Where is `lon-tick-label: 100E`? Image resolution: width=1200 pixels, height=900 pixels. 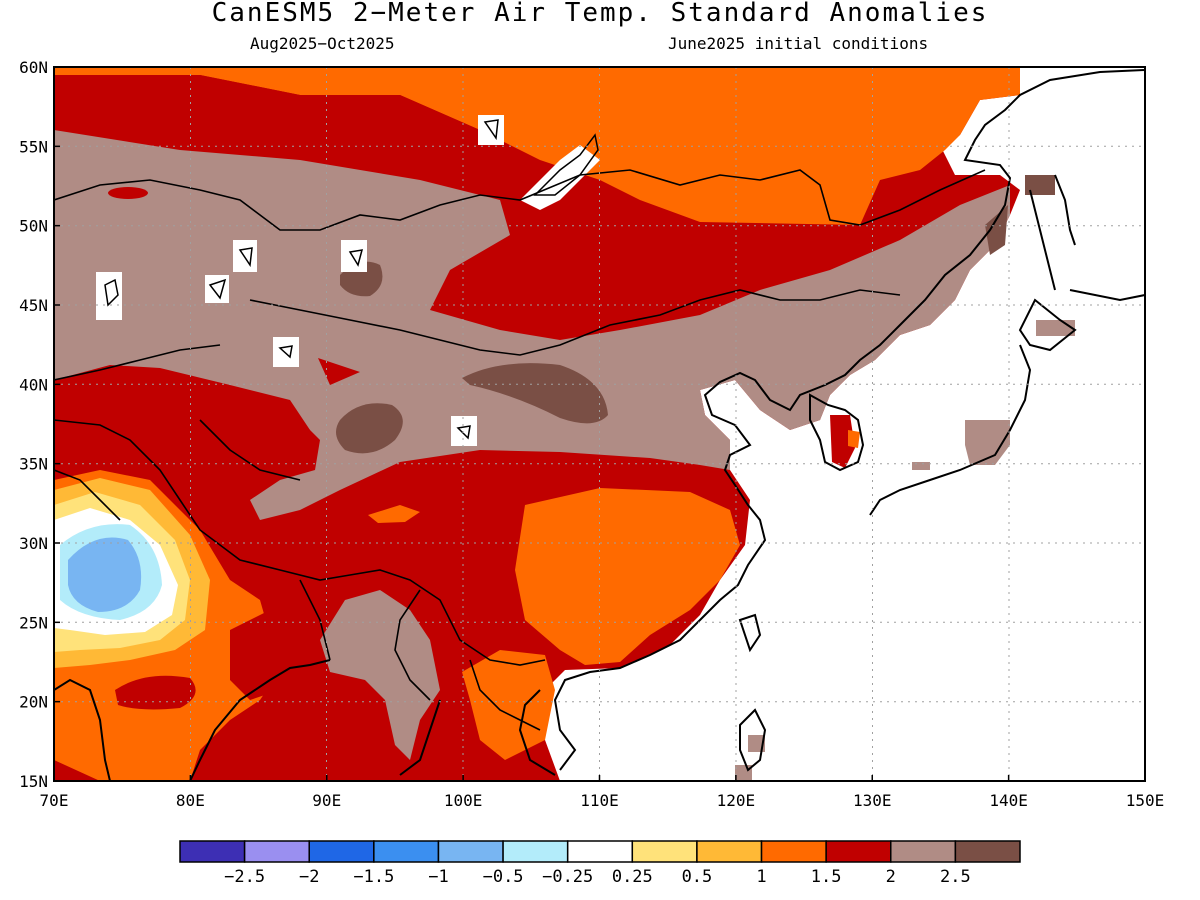 lon-tick-label: 100E is located at coordinates (463, 800).